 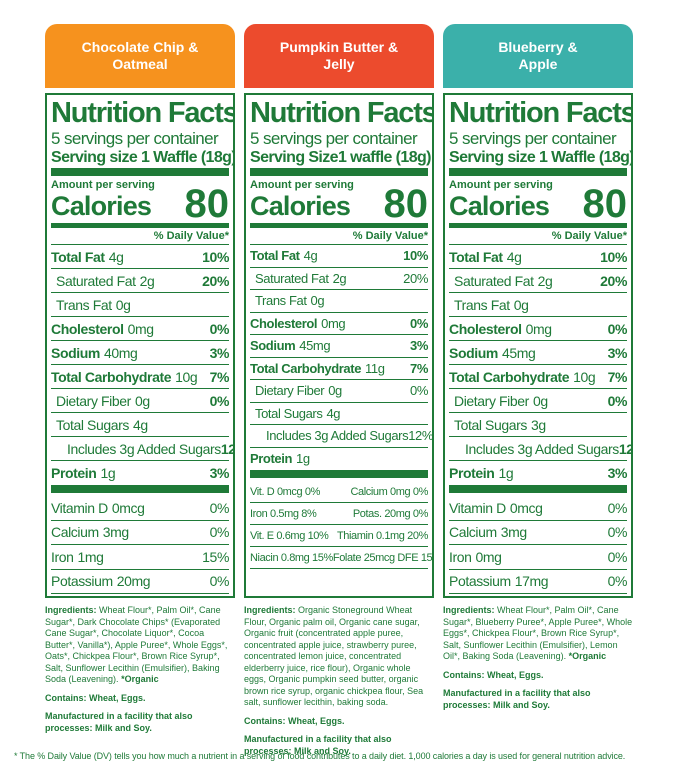 What do you see at coordinates (294, 157) in the screenshot?
I see `serving-size-label: Serving Size` at bounding box center [294, 157].